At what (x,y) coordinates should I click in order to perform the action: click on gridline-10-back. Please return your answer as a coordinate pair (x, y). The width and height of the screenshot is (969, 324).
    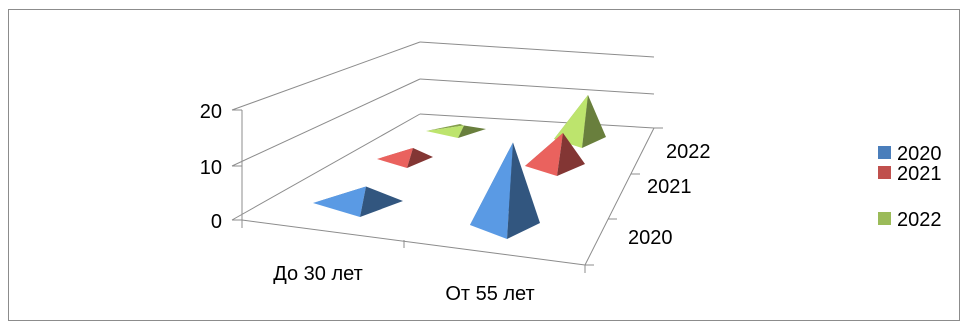
    Looking at the image, I should click on (537, 86).